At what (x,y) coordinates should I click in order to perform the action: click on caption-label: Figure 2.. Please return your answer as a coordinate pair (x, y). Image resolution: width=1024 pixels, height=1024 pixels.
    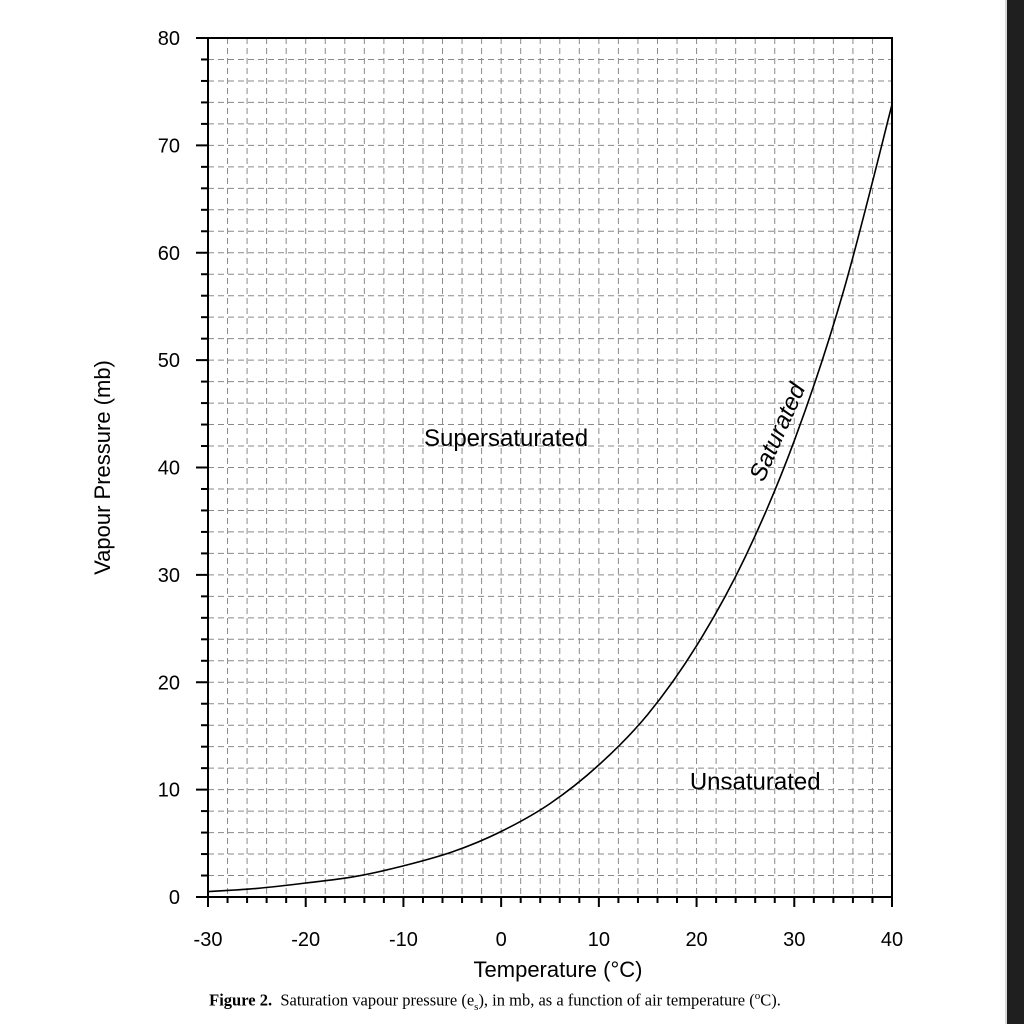
    Looking at the image, I should click on (241, 1000).